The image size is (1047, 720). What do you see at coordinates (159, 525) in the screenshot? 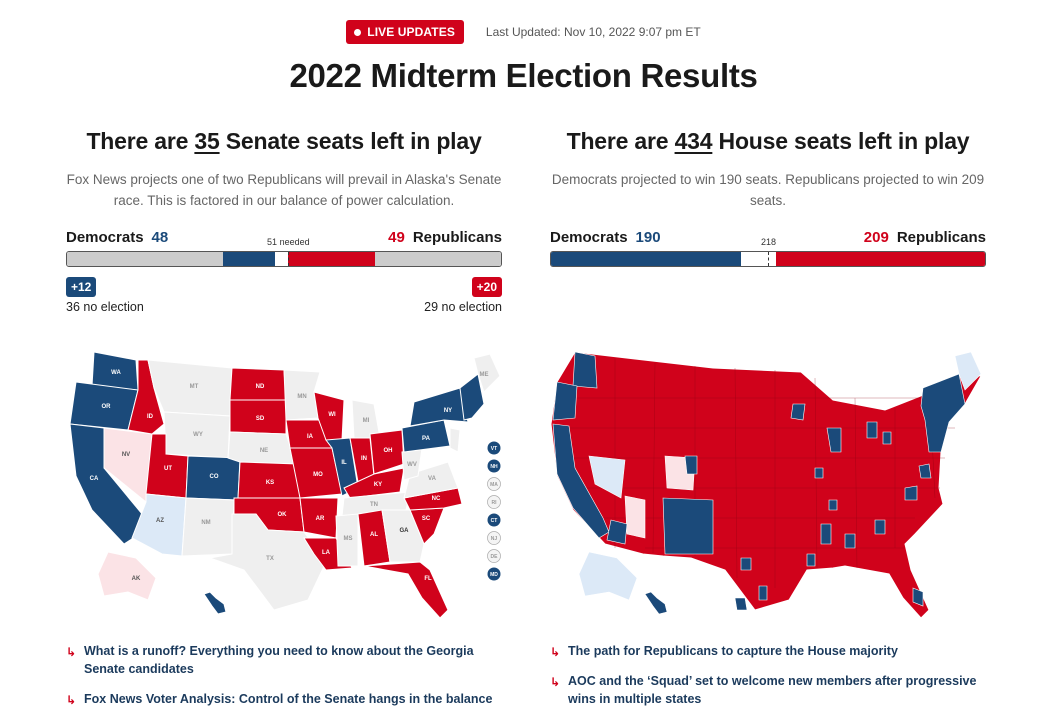
I see `state-az` at bounding box center [159, 525].